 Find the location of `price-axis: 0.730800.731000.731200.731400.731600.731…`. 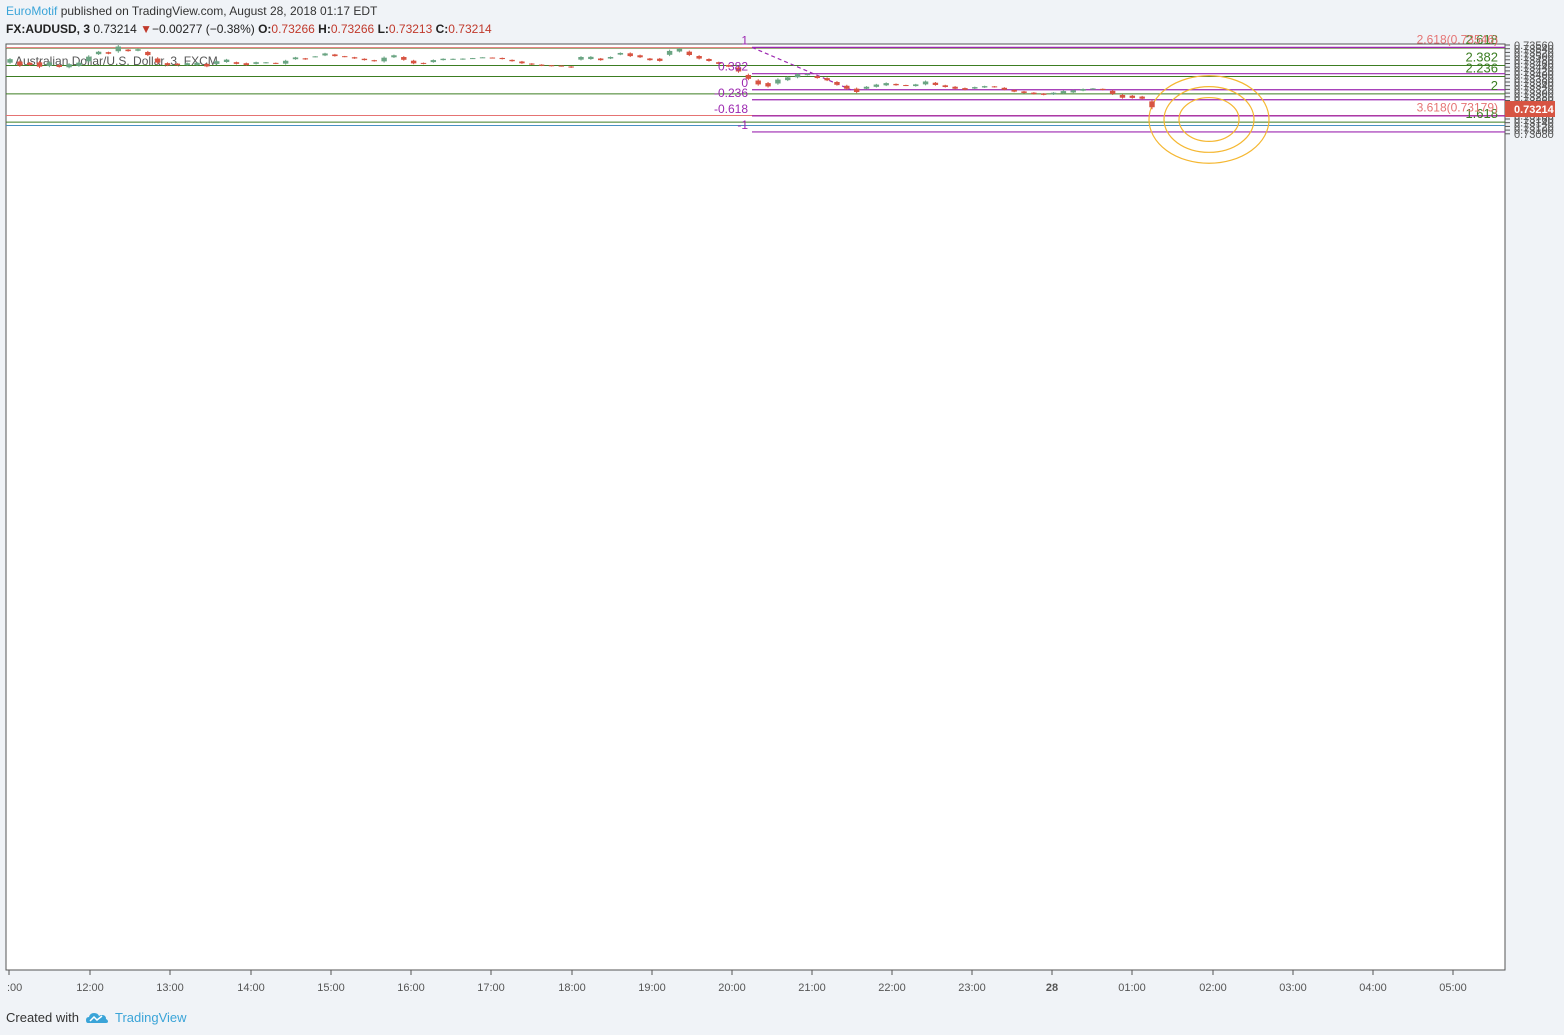

price-axis: 0.730800.731000.731200.731400.731600.731… is located at coordinates (1530, 90).